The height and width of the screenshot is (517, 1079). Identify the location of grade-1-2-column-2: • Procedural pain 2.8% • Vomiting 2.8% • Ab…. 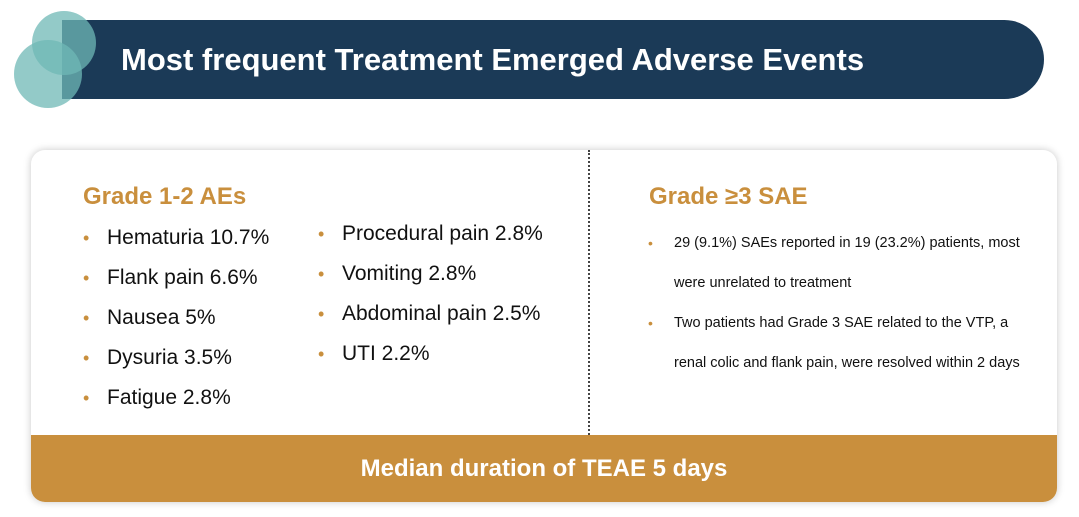
(430, 294).